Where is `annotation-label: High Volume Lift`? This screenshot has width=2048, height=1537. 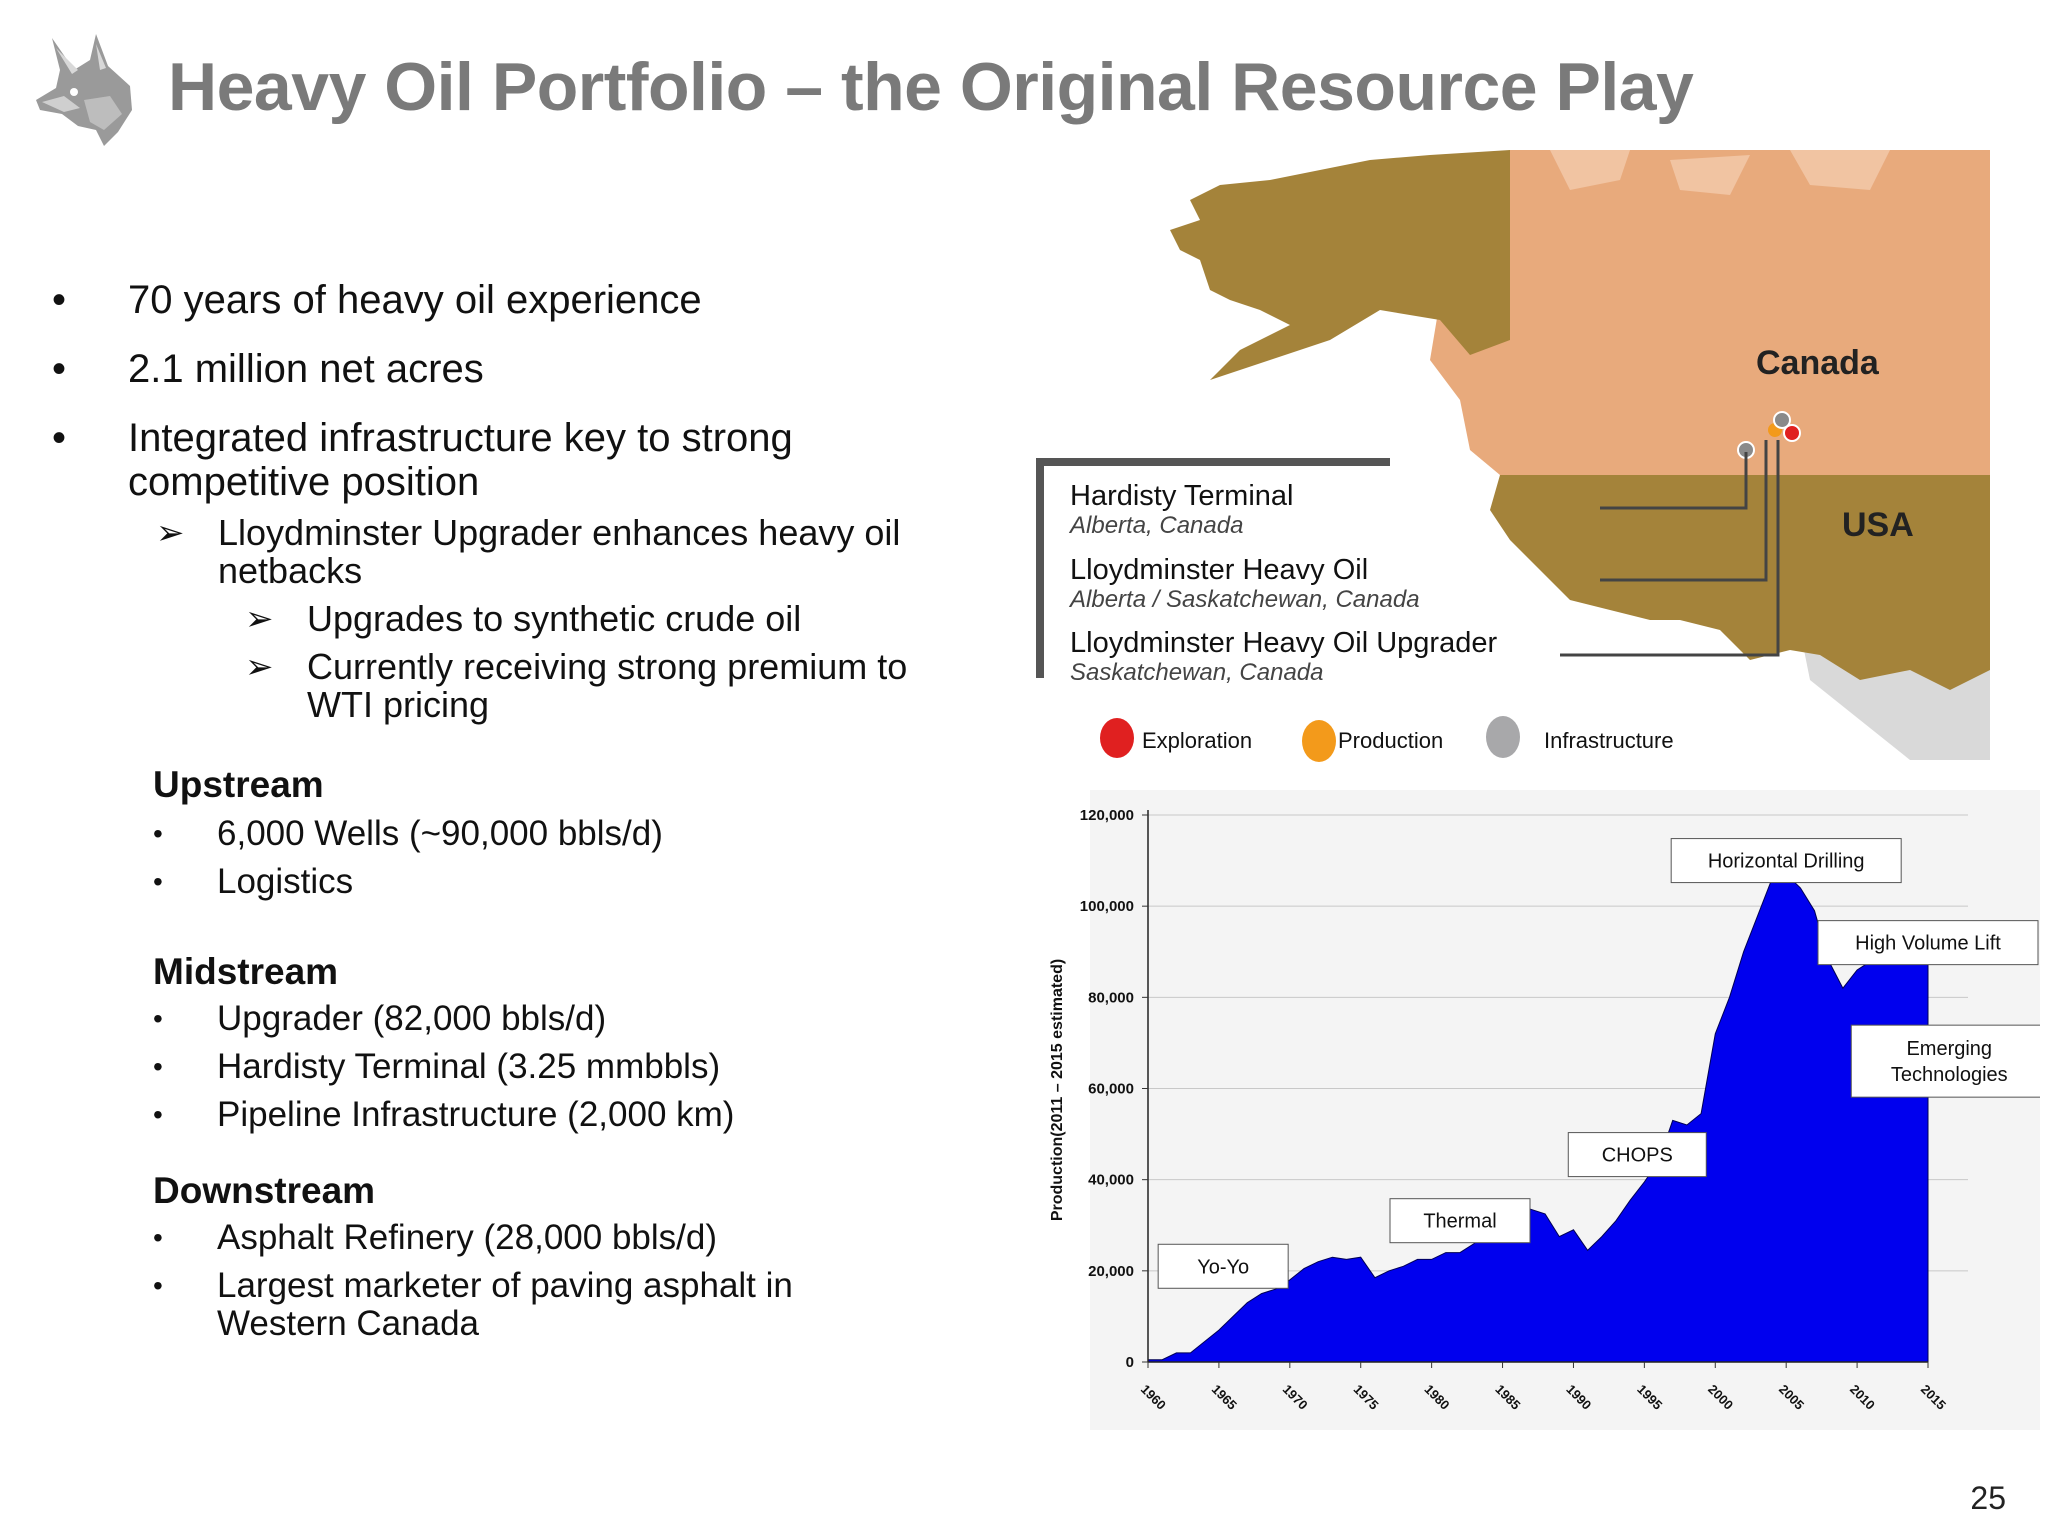 annotation-label: High Volume Lift is located at coordinates (1928, 944).